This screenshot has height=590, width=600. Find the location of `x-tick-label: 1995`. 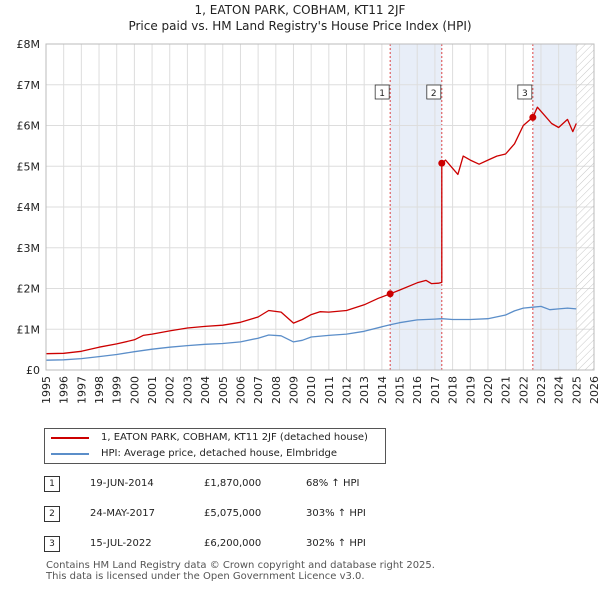

x-tick-label: 1995 is located at coordinates (46, 390).